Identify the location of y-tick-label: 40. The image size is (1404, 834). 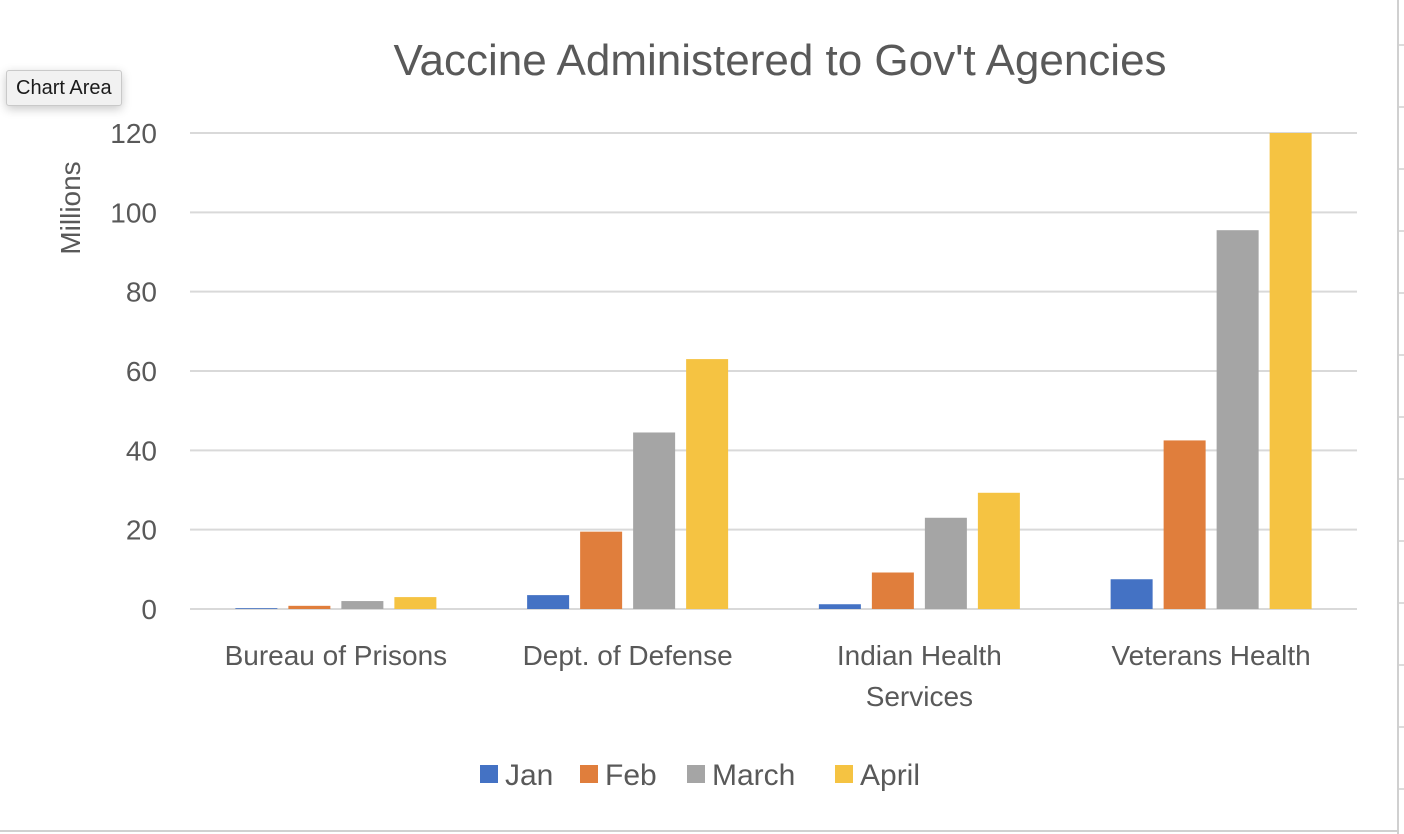
(141, 450).